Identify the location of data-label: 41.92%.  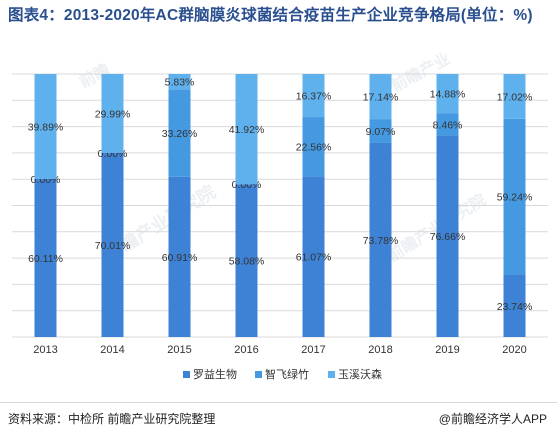
(247, 130).